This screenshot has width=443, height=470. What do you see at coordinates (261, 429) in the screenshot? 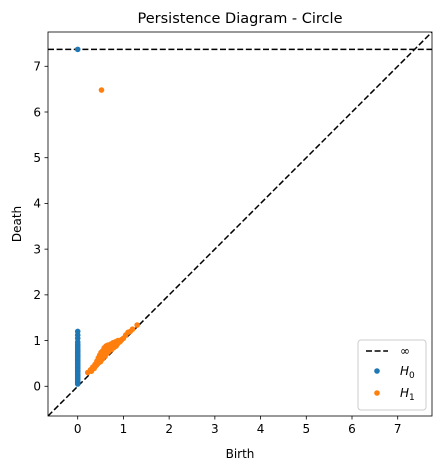
I see `x-tick-label: 4` at bounding box center [261, 429].